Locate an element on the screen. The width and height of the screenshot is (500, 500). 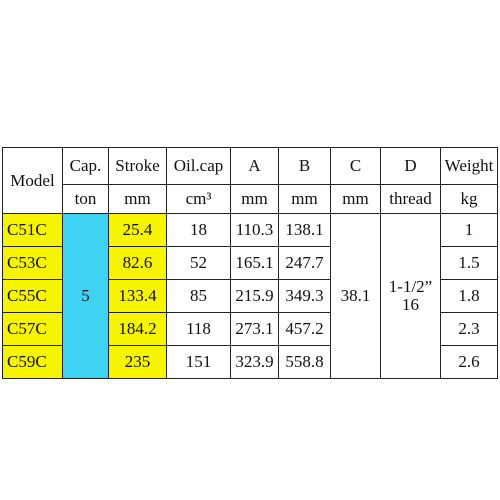
cell-text: Oil.cap is located at coordinates (198, 165).